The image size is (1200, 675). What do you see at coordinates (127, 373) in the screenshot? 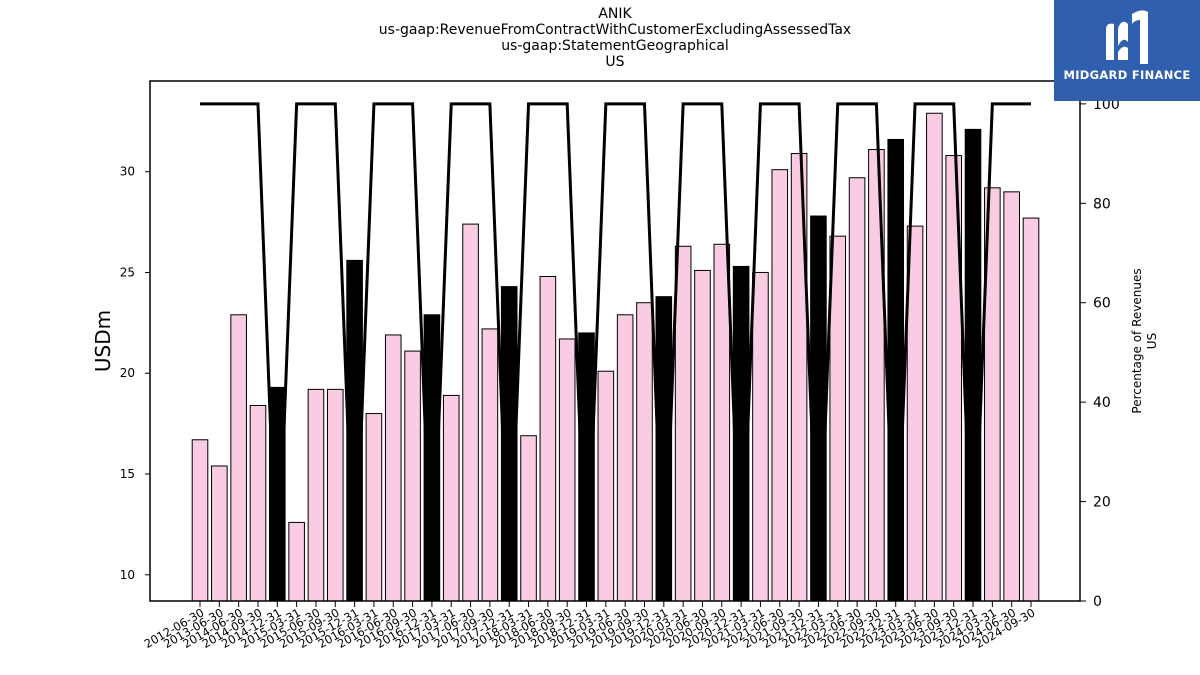
I see `y-tick-label: 20` at bounding box center [127, 373].